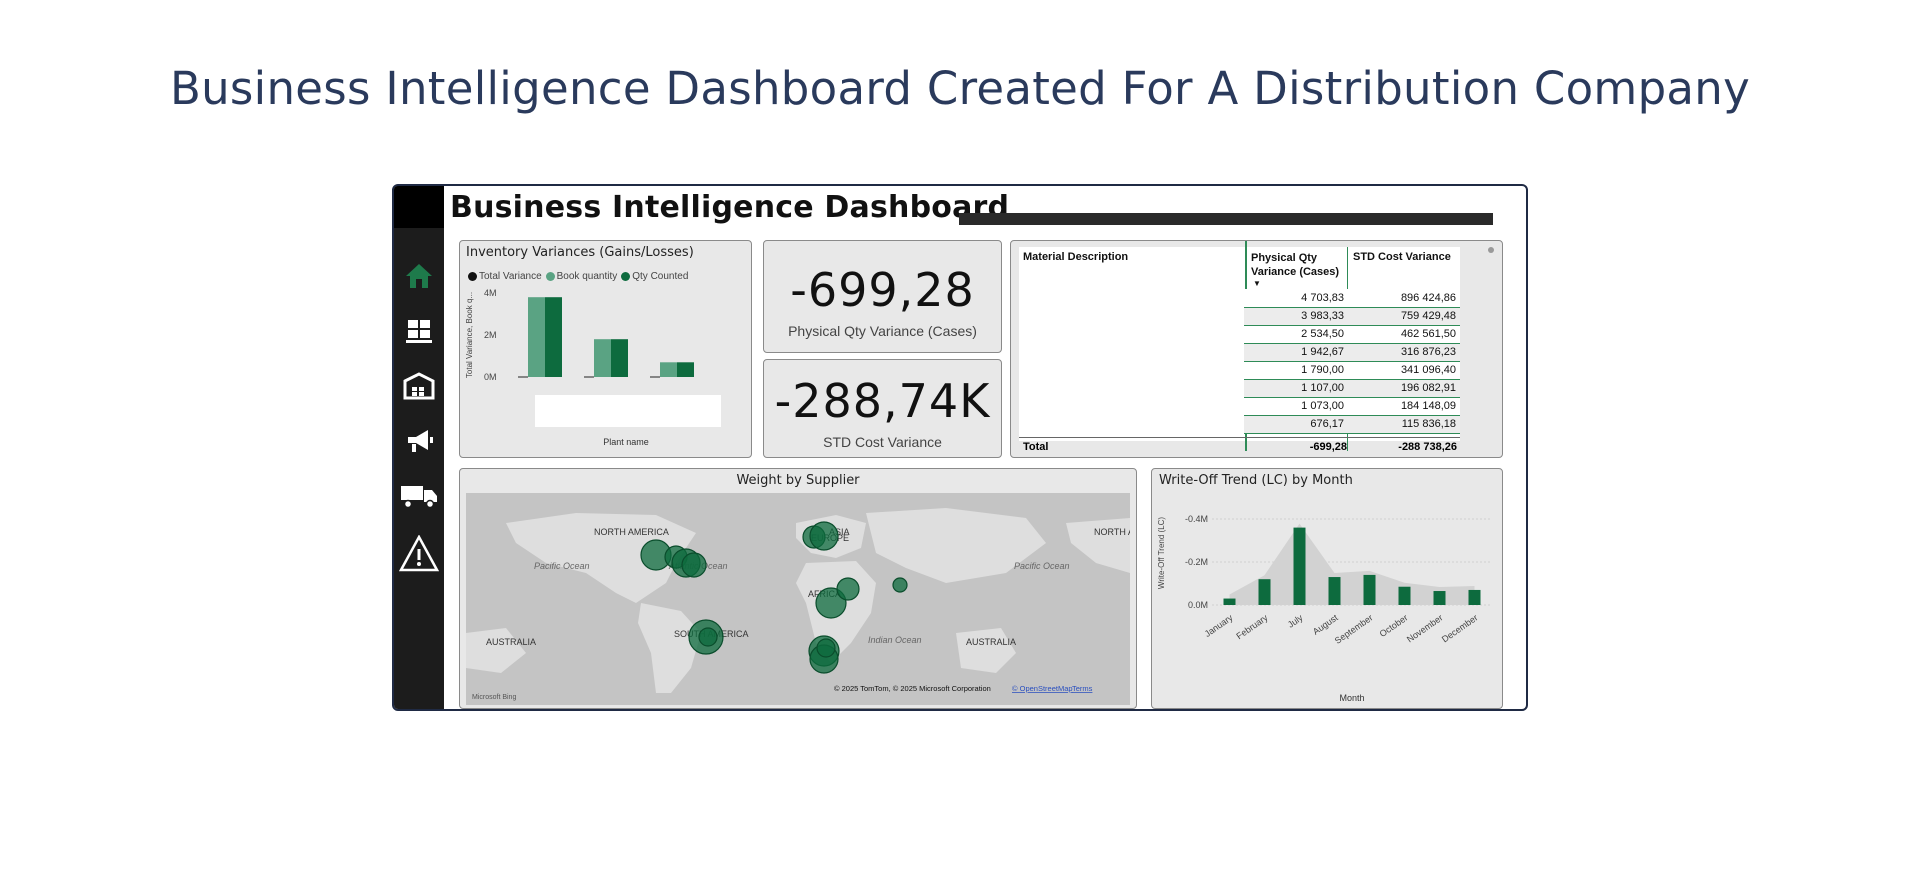 The width and height of the screenshot is (1920, 895). Describe the element at coordinates (628, 411) in the screenshot. I see `plant-axis-area` at that location.